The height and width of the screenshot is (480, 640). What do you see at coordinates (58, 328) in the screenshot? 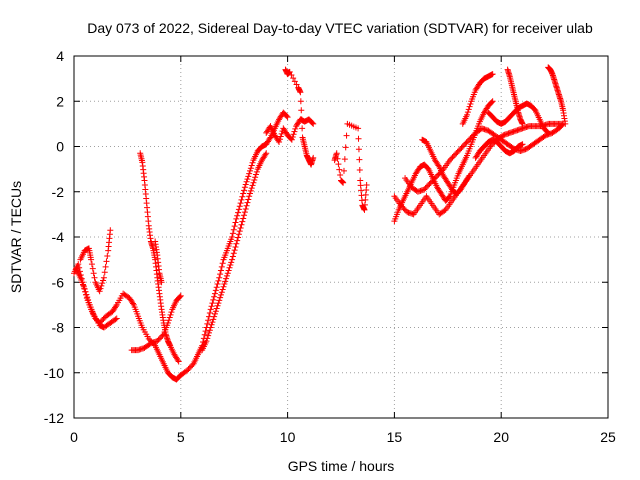
I see `y-tick-label: -8` at bounding box center [58, 328].